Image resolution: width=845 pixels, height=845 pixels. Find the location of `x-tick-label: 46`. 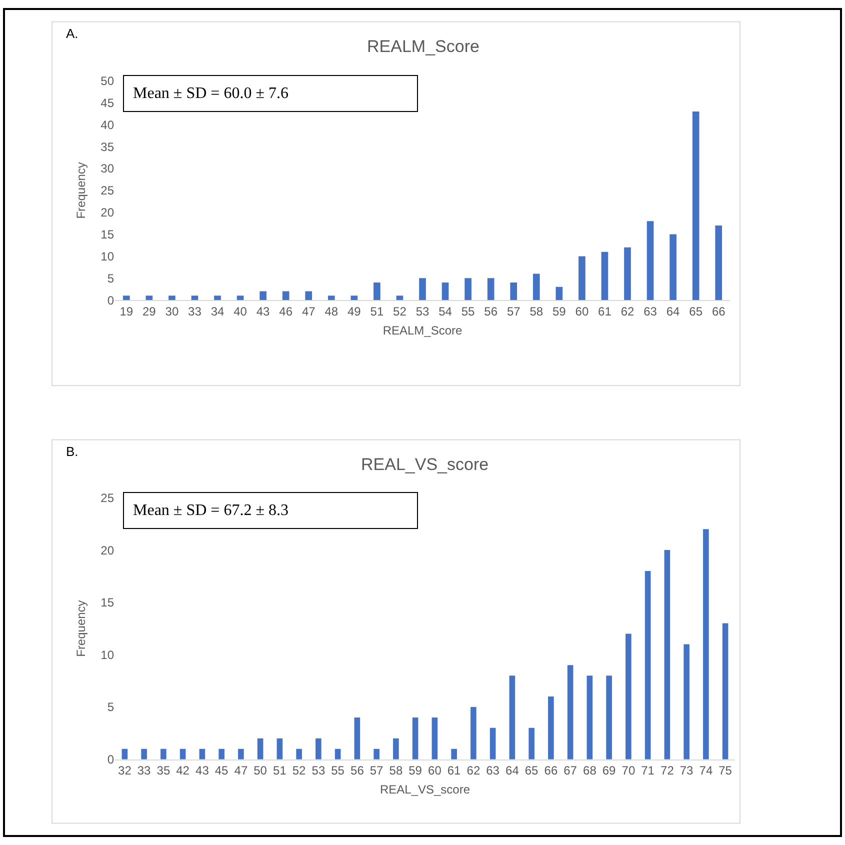

x-tick-label: 46 is located at coordinates (286, 311).